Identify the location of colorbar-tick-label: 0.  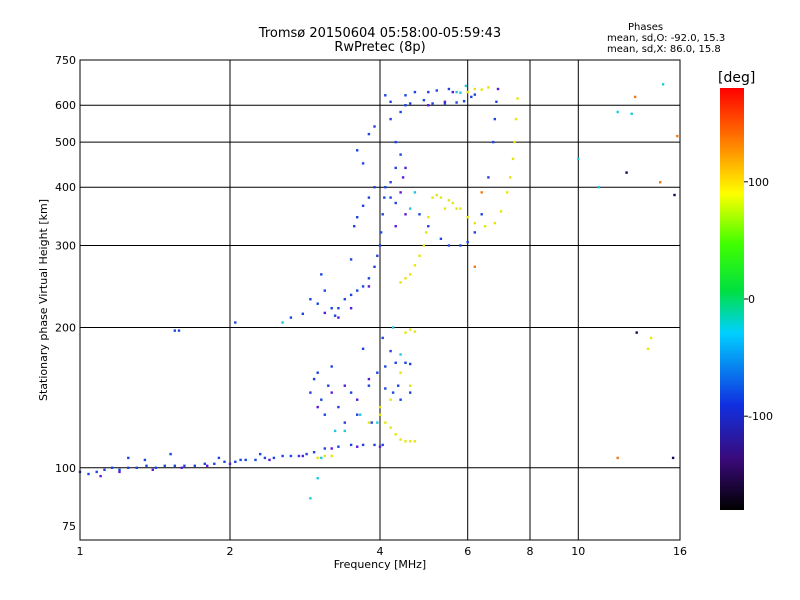
(751, 299).